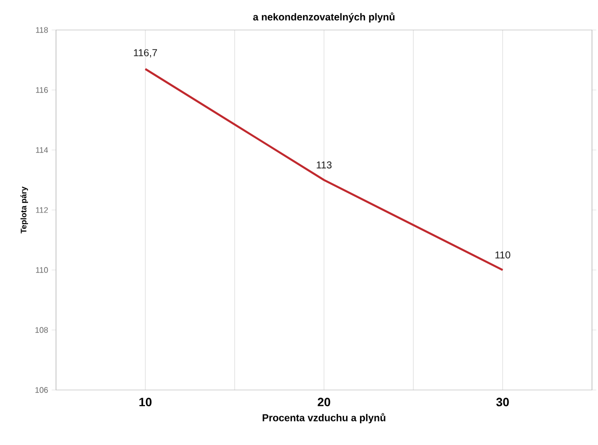  I want to click on y-tick-label: 114, so click(42, 150).